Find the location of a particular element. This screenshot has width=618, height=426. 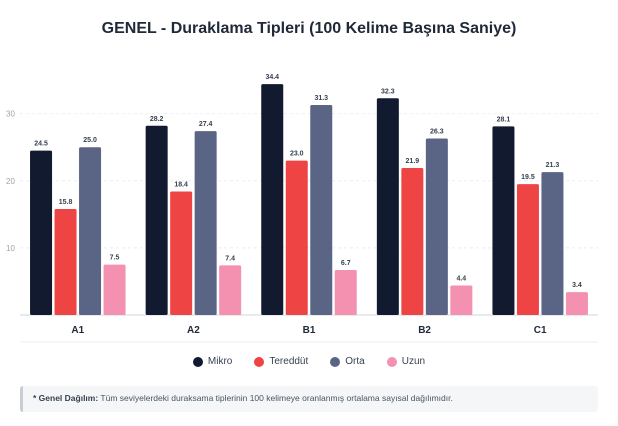

data-label: 26.3 is located at coordinates (437, 132).